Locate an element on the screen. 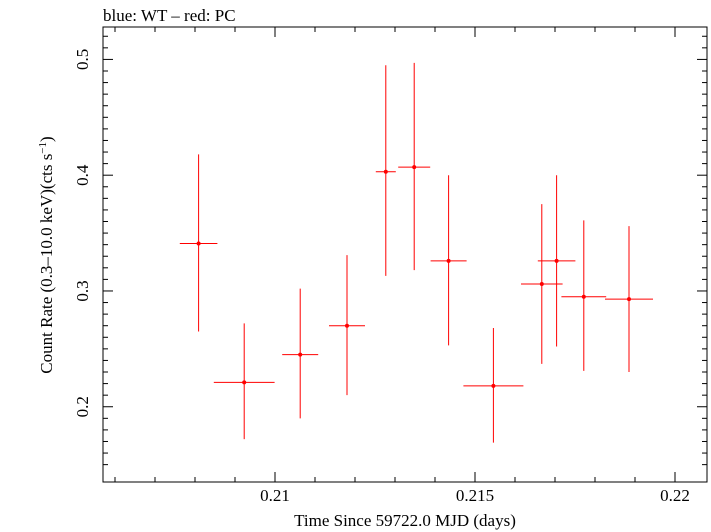 The image size is (711, 532). y-tick-label: 0.2 is located at coordinates (82, 406).